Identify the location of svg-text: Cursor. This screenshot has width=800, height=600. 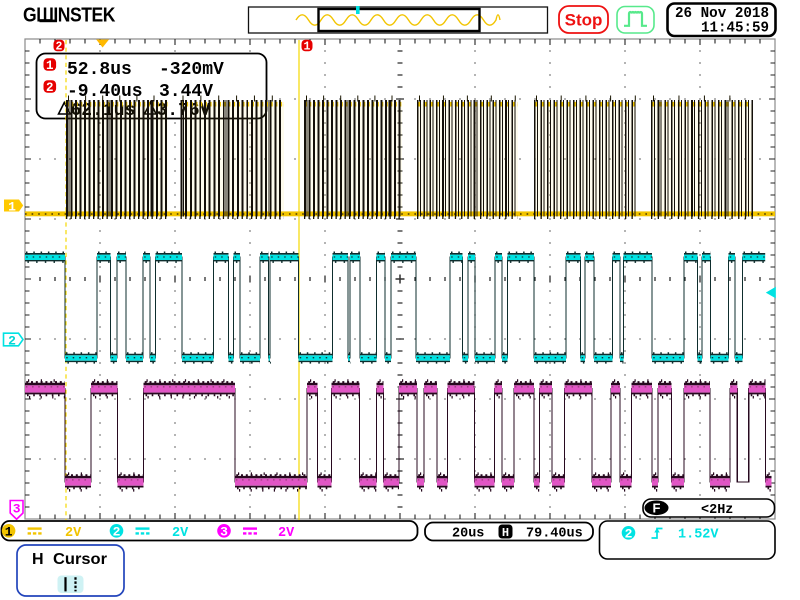
(80, 559).